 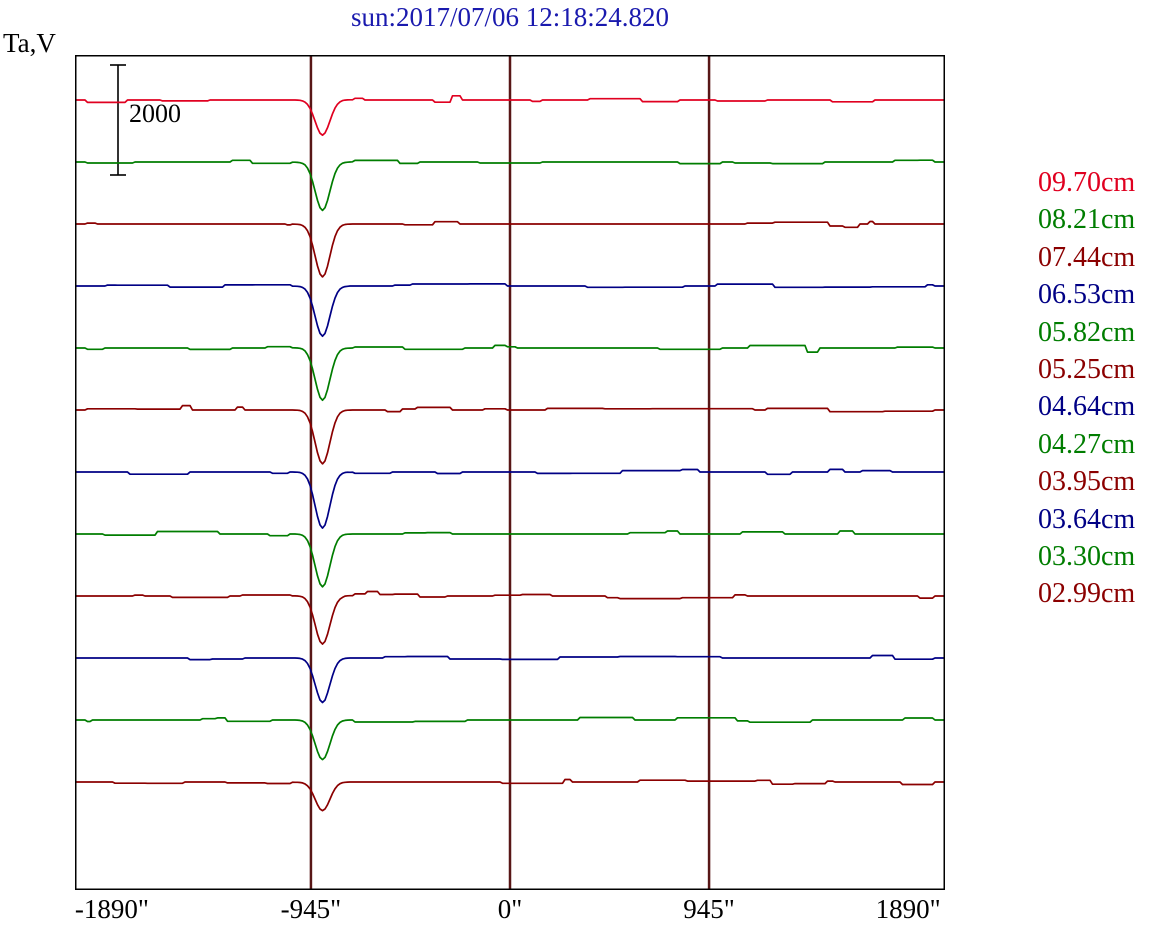 What do you see at coordinates (1087, 519) in the screenshot?
I see `legend-item-03.64cm: 03.64cm` at bounding box center [1087, 519].